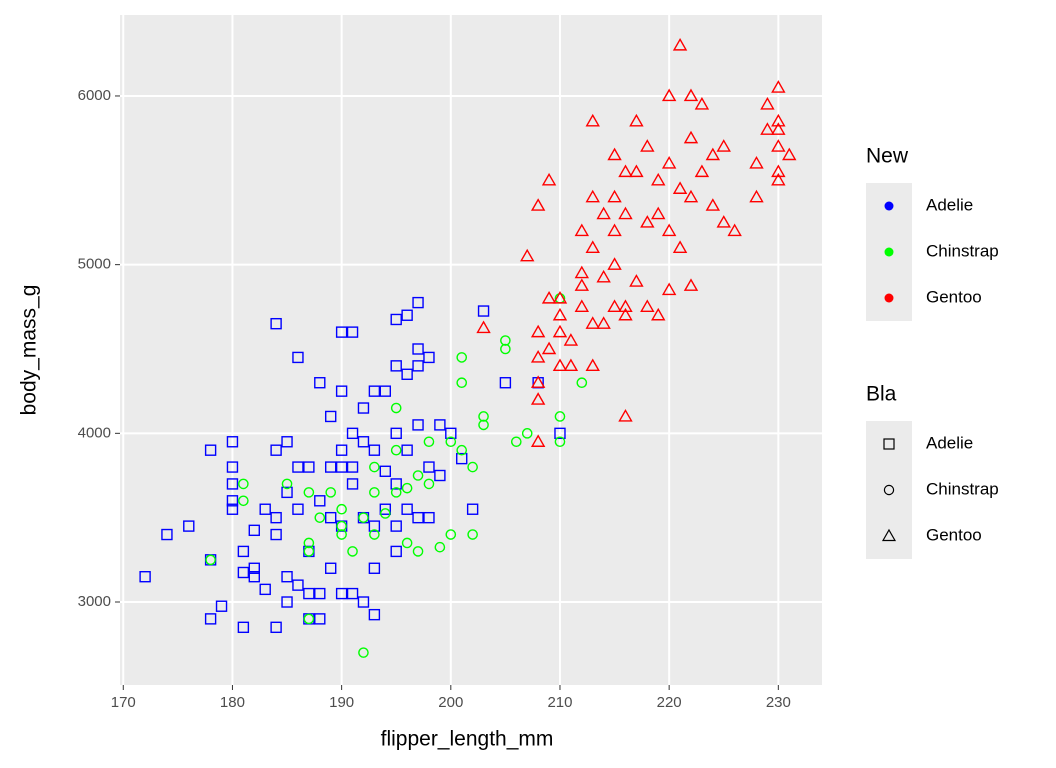 This screenshot has height=768, width=1056. What do you see at coordinates (954, 534) in the screenshot?
I see `legend-entry: Gentoo` at bounding box center [954, 534].